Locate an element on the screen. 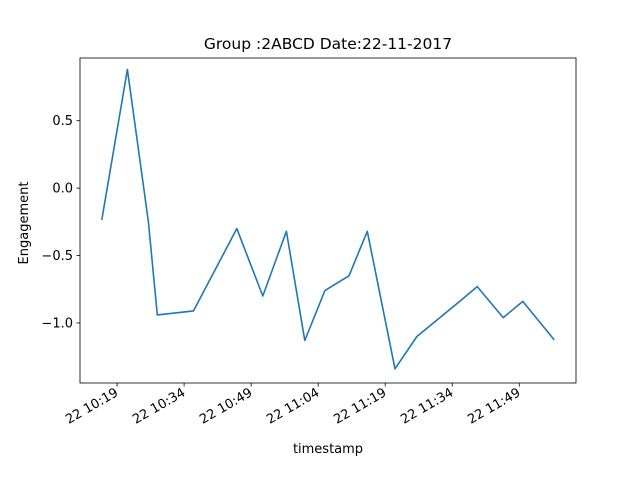 This screenshot has height=480, width=640. y-tick-label: 0.0 is located at coordinates (62, 189).